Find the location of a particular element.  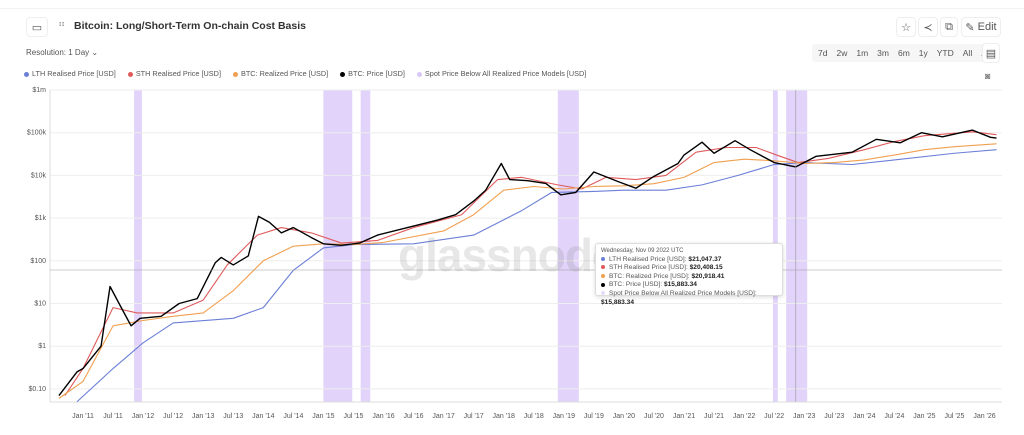

copy-icon: ⧉ is located at coordinates (949, 26).